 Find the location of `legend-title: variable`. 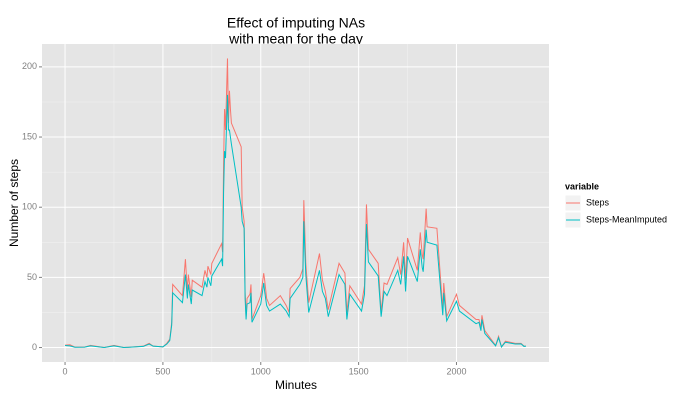

legend-title: variable is located at coordinates (582, 186).